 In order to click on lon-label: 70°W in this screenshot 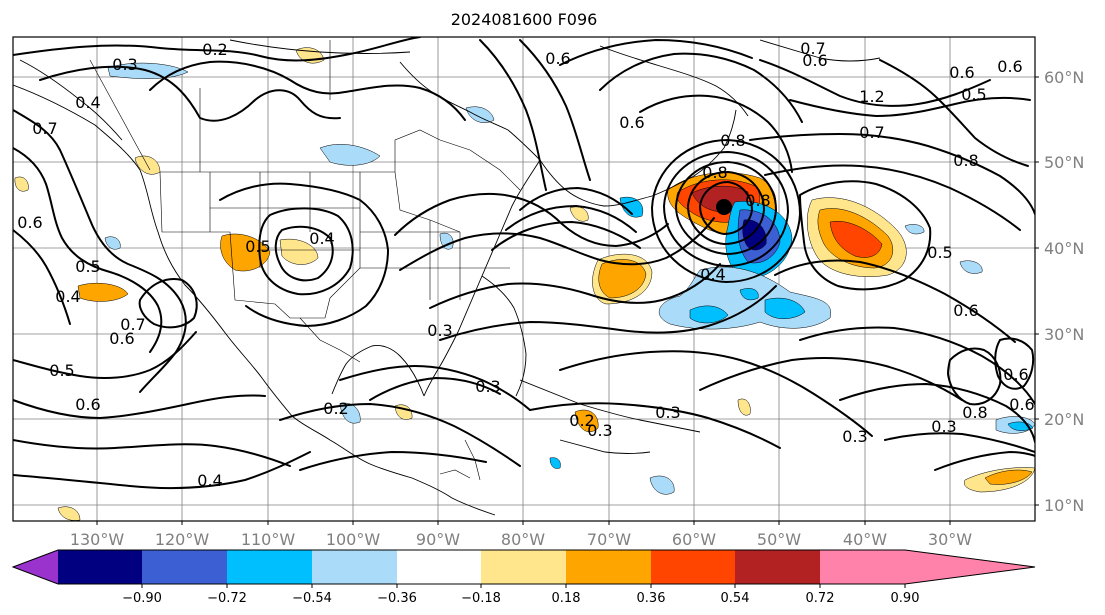, I will do `click(609, 539)`.